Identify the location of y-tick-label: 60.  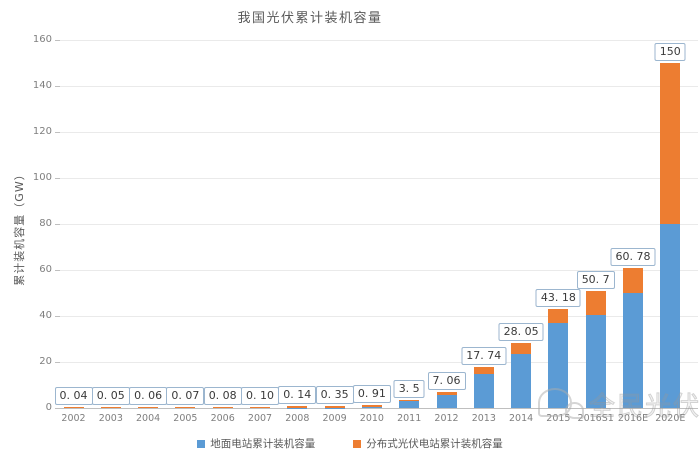
(45, 269).